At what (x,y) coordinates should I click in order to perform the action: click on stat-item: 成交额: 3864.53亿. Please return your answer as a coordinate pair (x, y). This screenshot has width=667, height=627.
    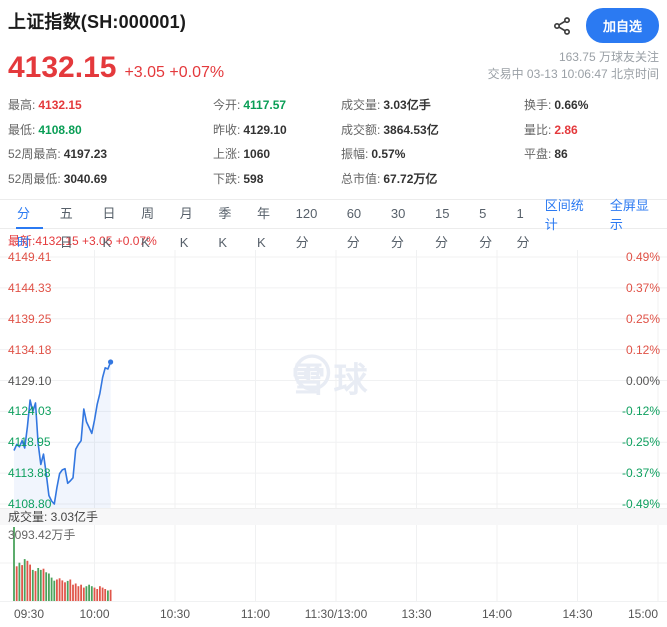
    Looking at the image, I should click on (390, 129).